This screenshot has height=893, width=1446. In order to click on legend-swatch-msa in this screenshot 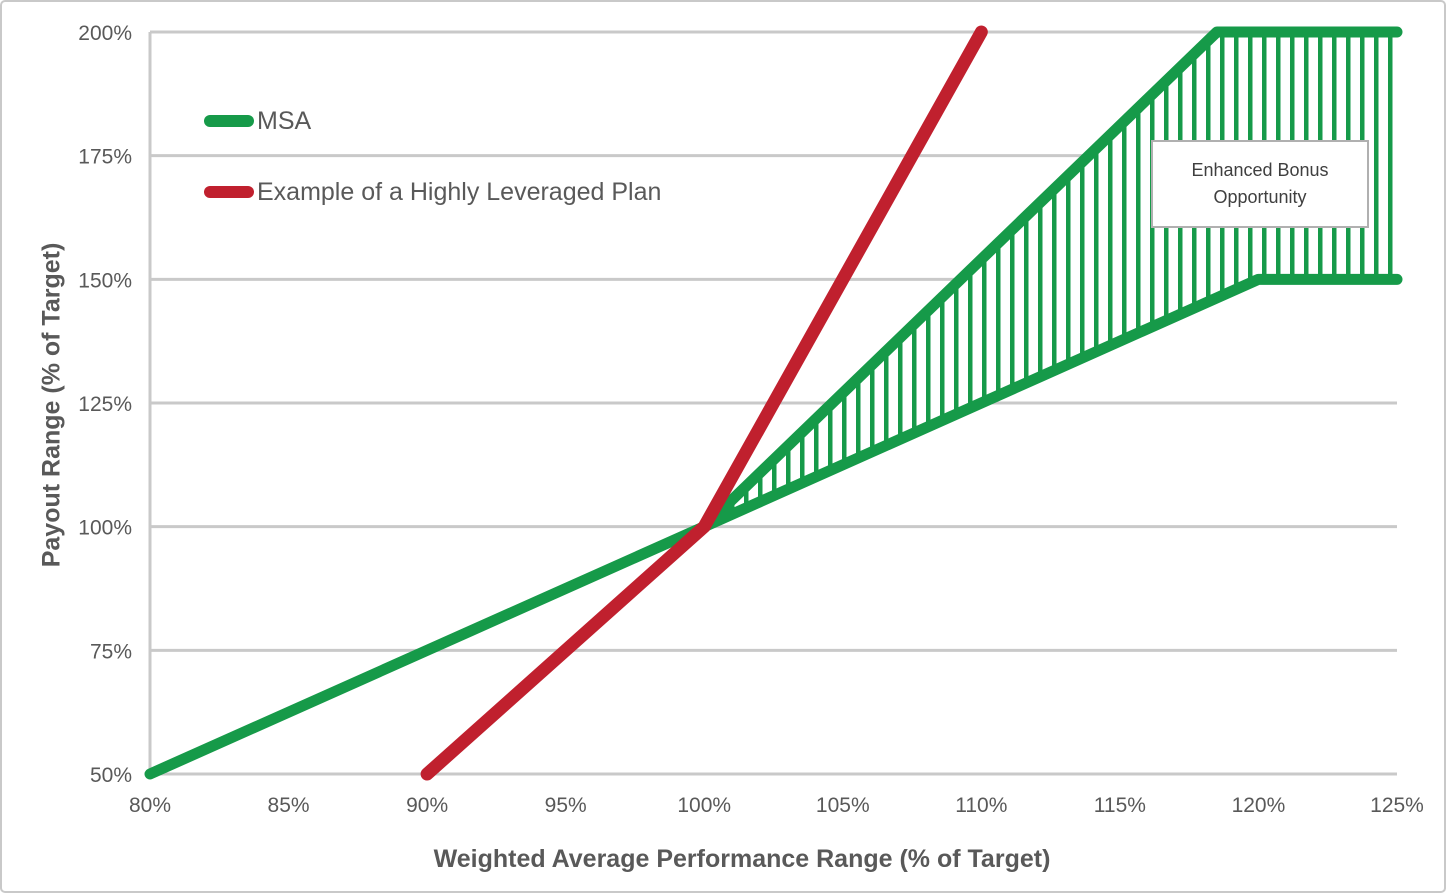, I will do `click(229, 121)`.